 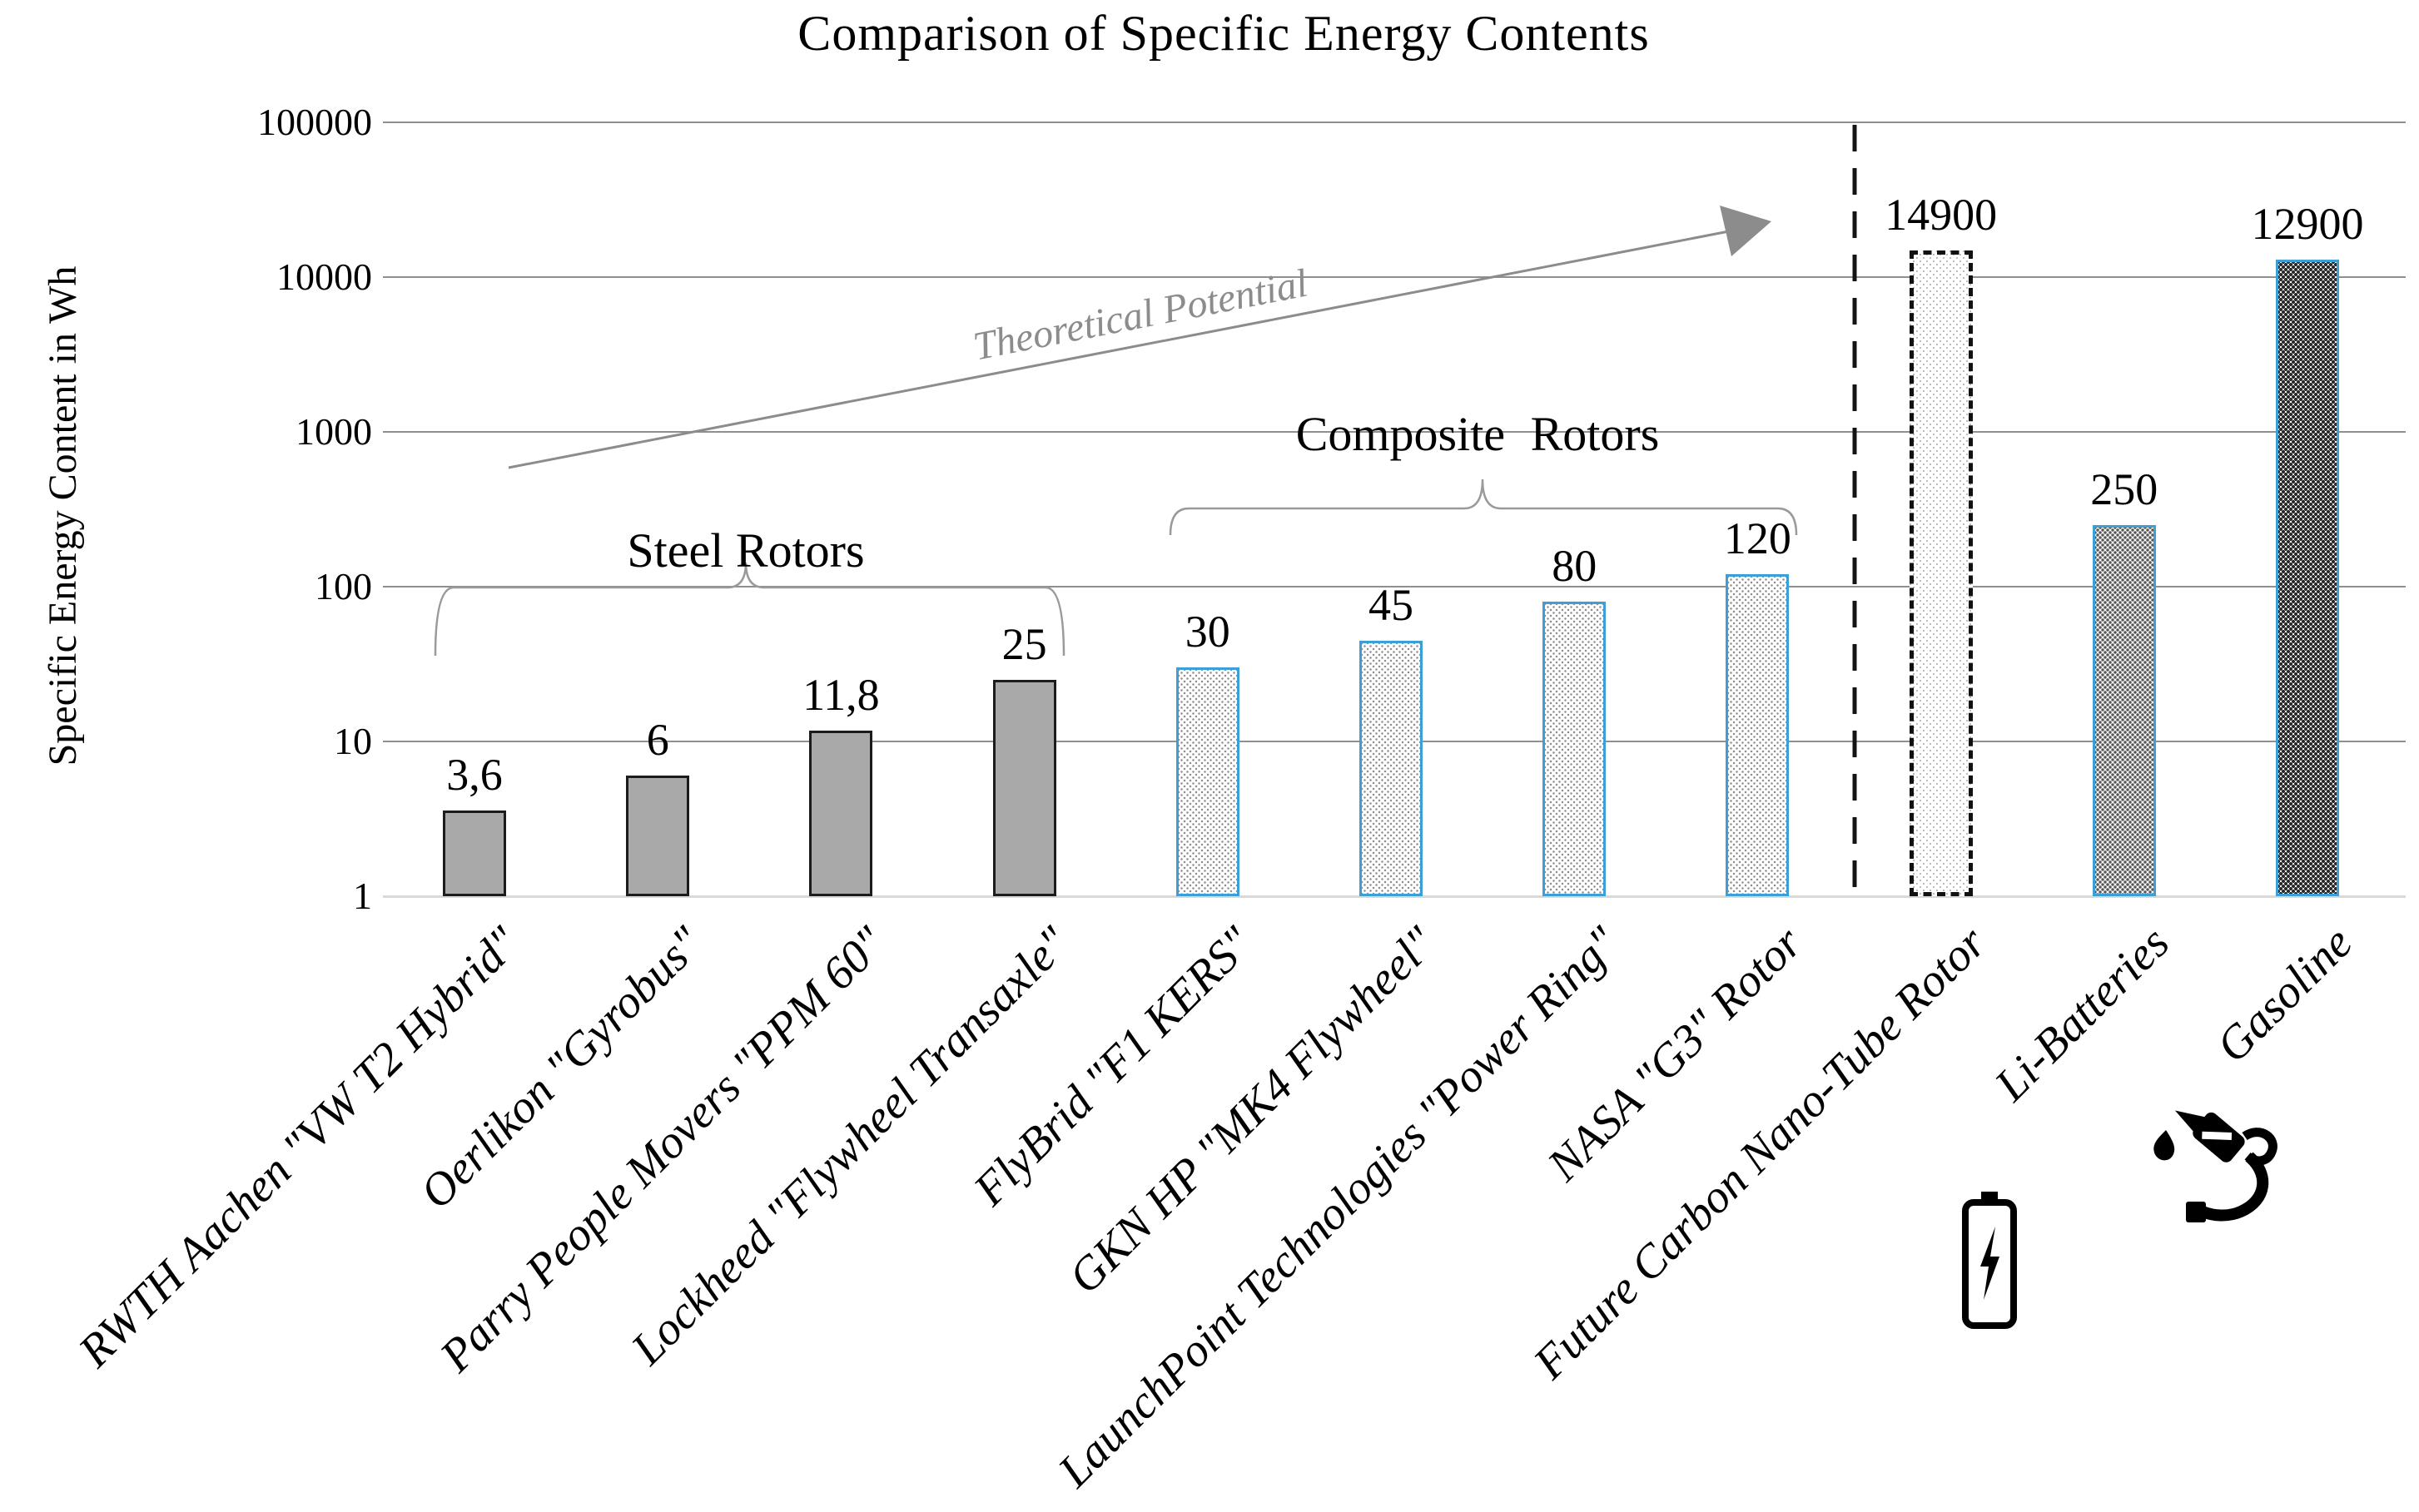 I want to click on battery-icon, so click(x=1990, y=1260).